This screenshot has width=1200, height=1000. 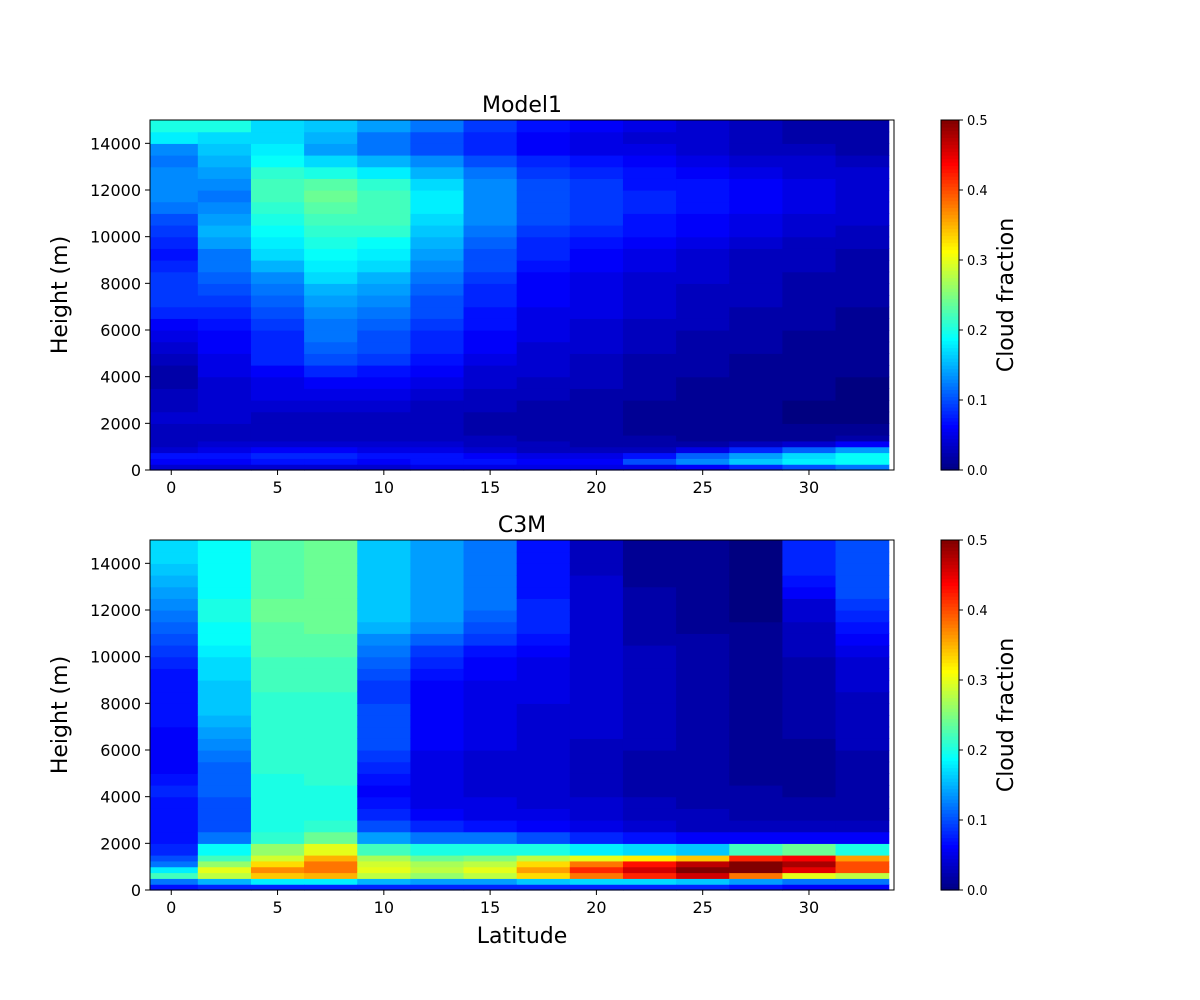 What do you see at coordinates (136, 470) in the screenshot?
I see `y-tick-label: 0` at bounding box center [136, 470].